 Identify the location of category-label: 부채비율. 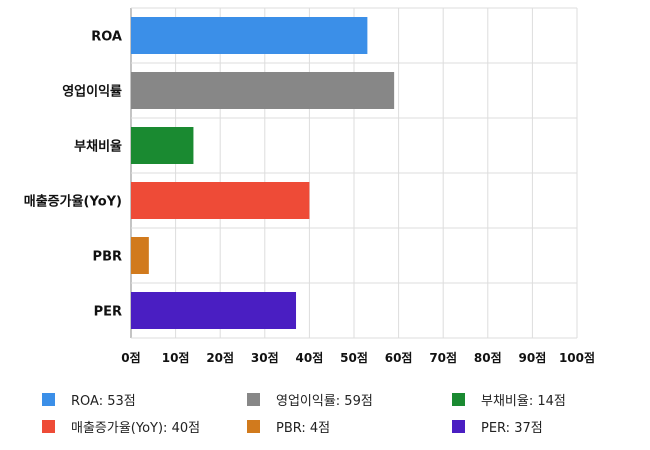
(98, 147).